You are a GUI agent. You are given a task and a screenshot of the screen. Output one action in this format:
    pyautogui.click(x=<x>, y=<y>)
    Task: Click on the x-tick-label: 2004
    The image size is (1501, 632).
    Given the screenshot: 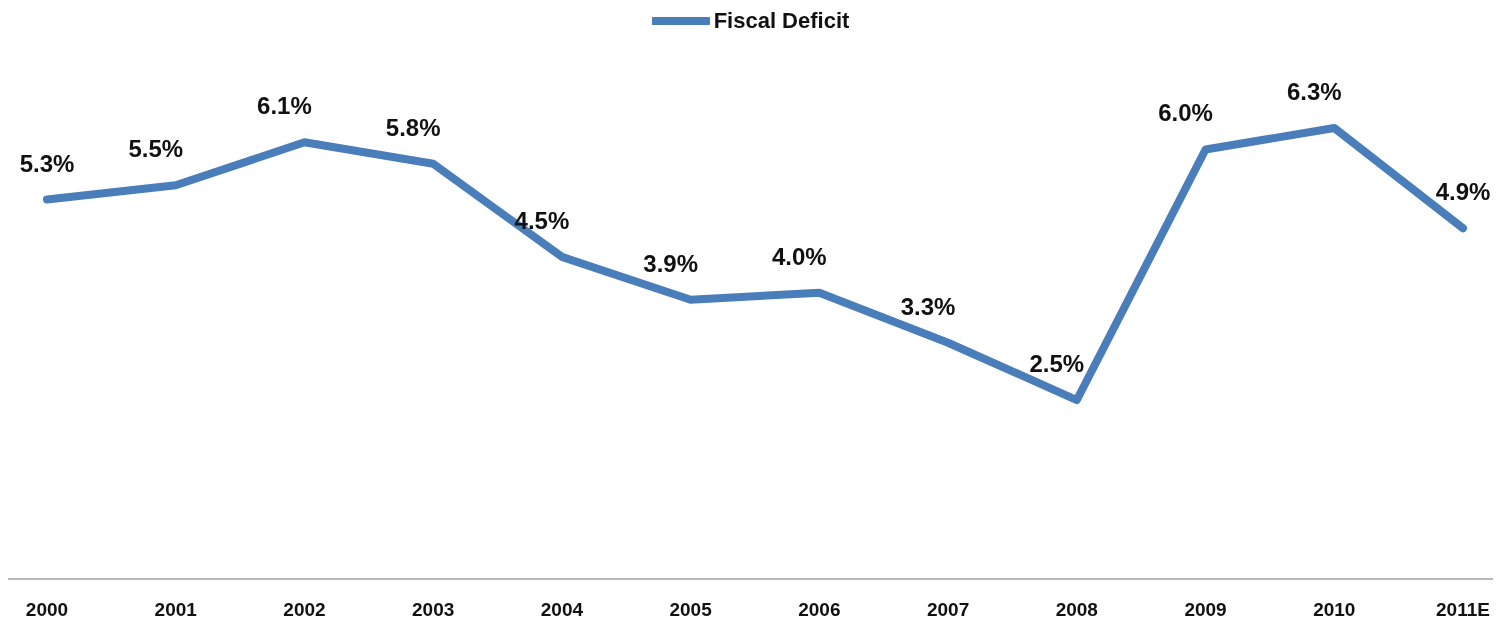 What is the action you would take?
    pyautogui.click(x=562, y=610)
    